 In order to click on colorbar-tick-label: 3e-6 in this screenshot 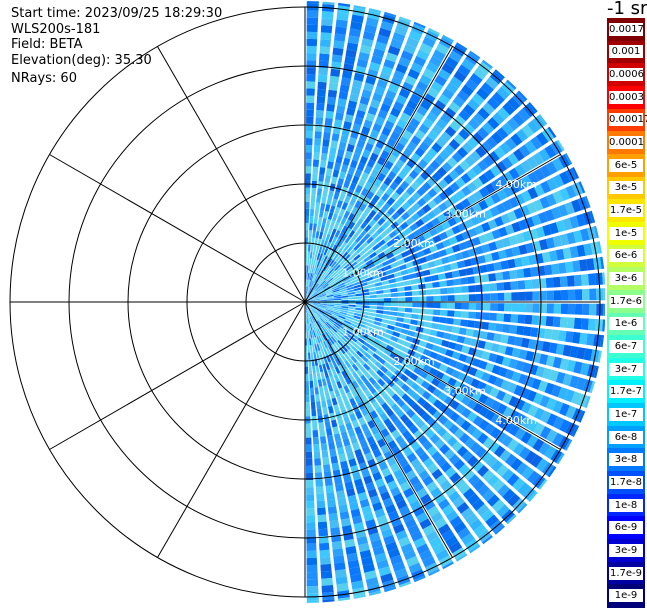, I will do `click(626, 278)`.